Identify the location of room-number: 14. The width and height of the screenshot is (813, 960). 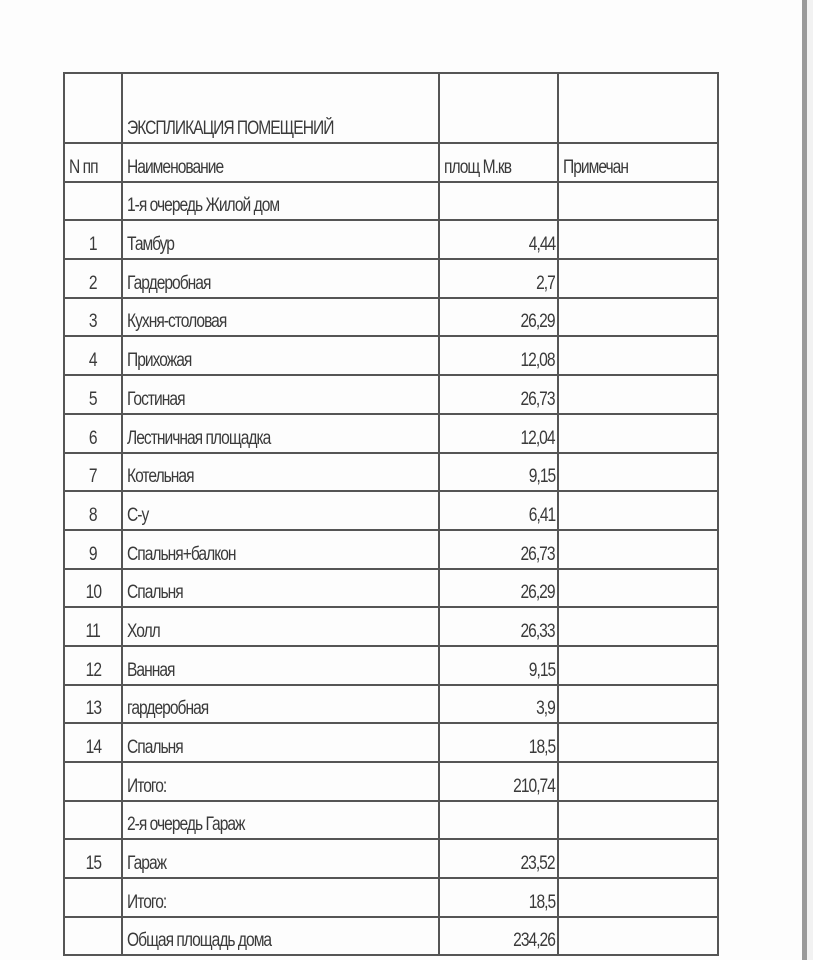
(93, 742).